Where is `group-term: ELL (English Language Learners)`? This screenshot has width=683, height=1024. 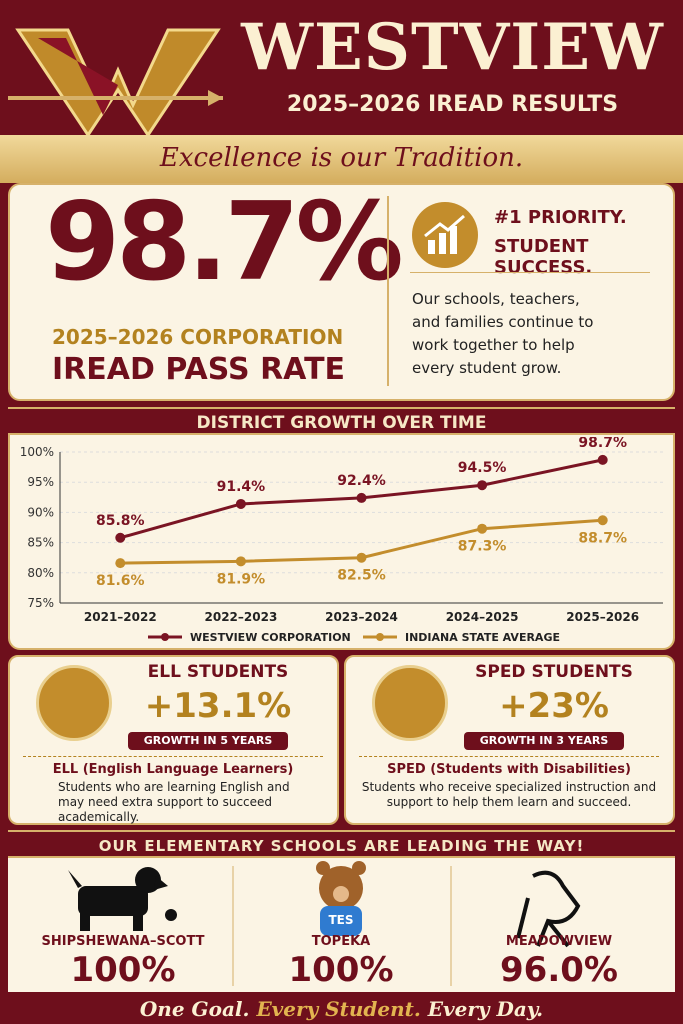 group-term: ELL (English Language Learners) is located at coordinates (173, 769).